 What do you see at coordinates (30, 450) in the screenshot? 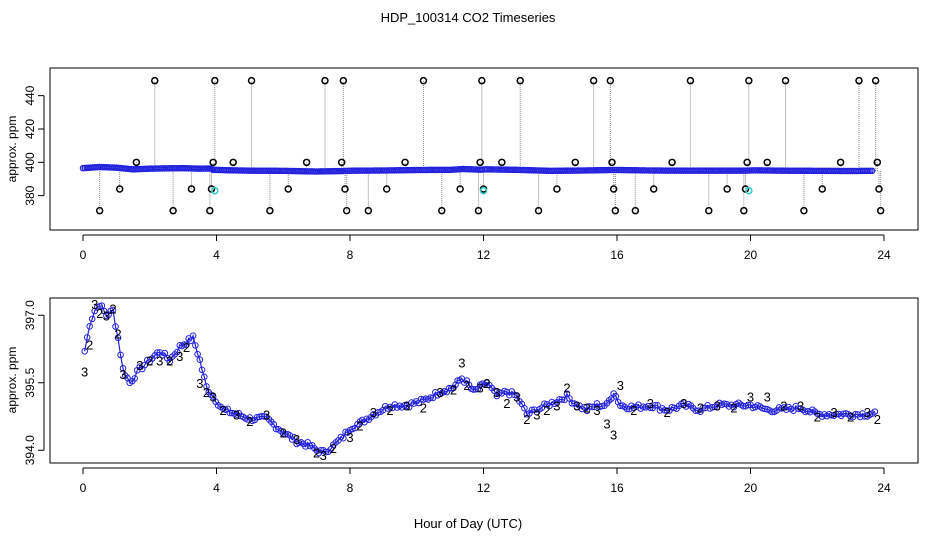
I see `bottom-y-tick-label: 394.0` at bounding box center [30, 450].